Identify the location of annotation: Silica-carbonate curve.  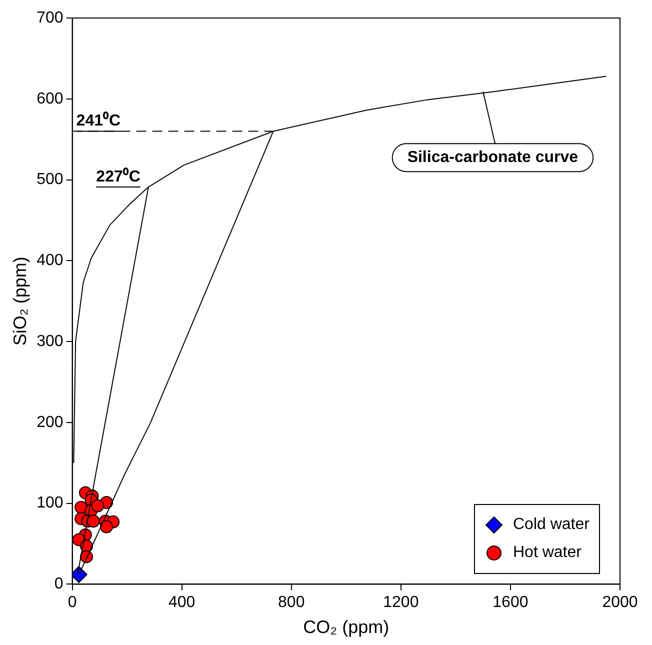
(492, 157).